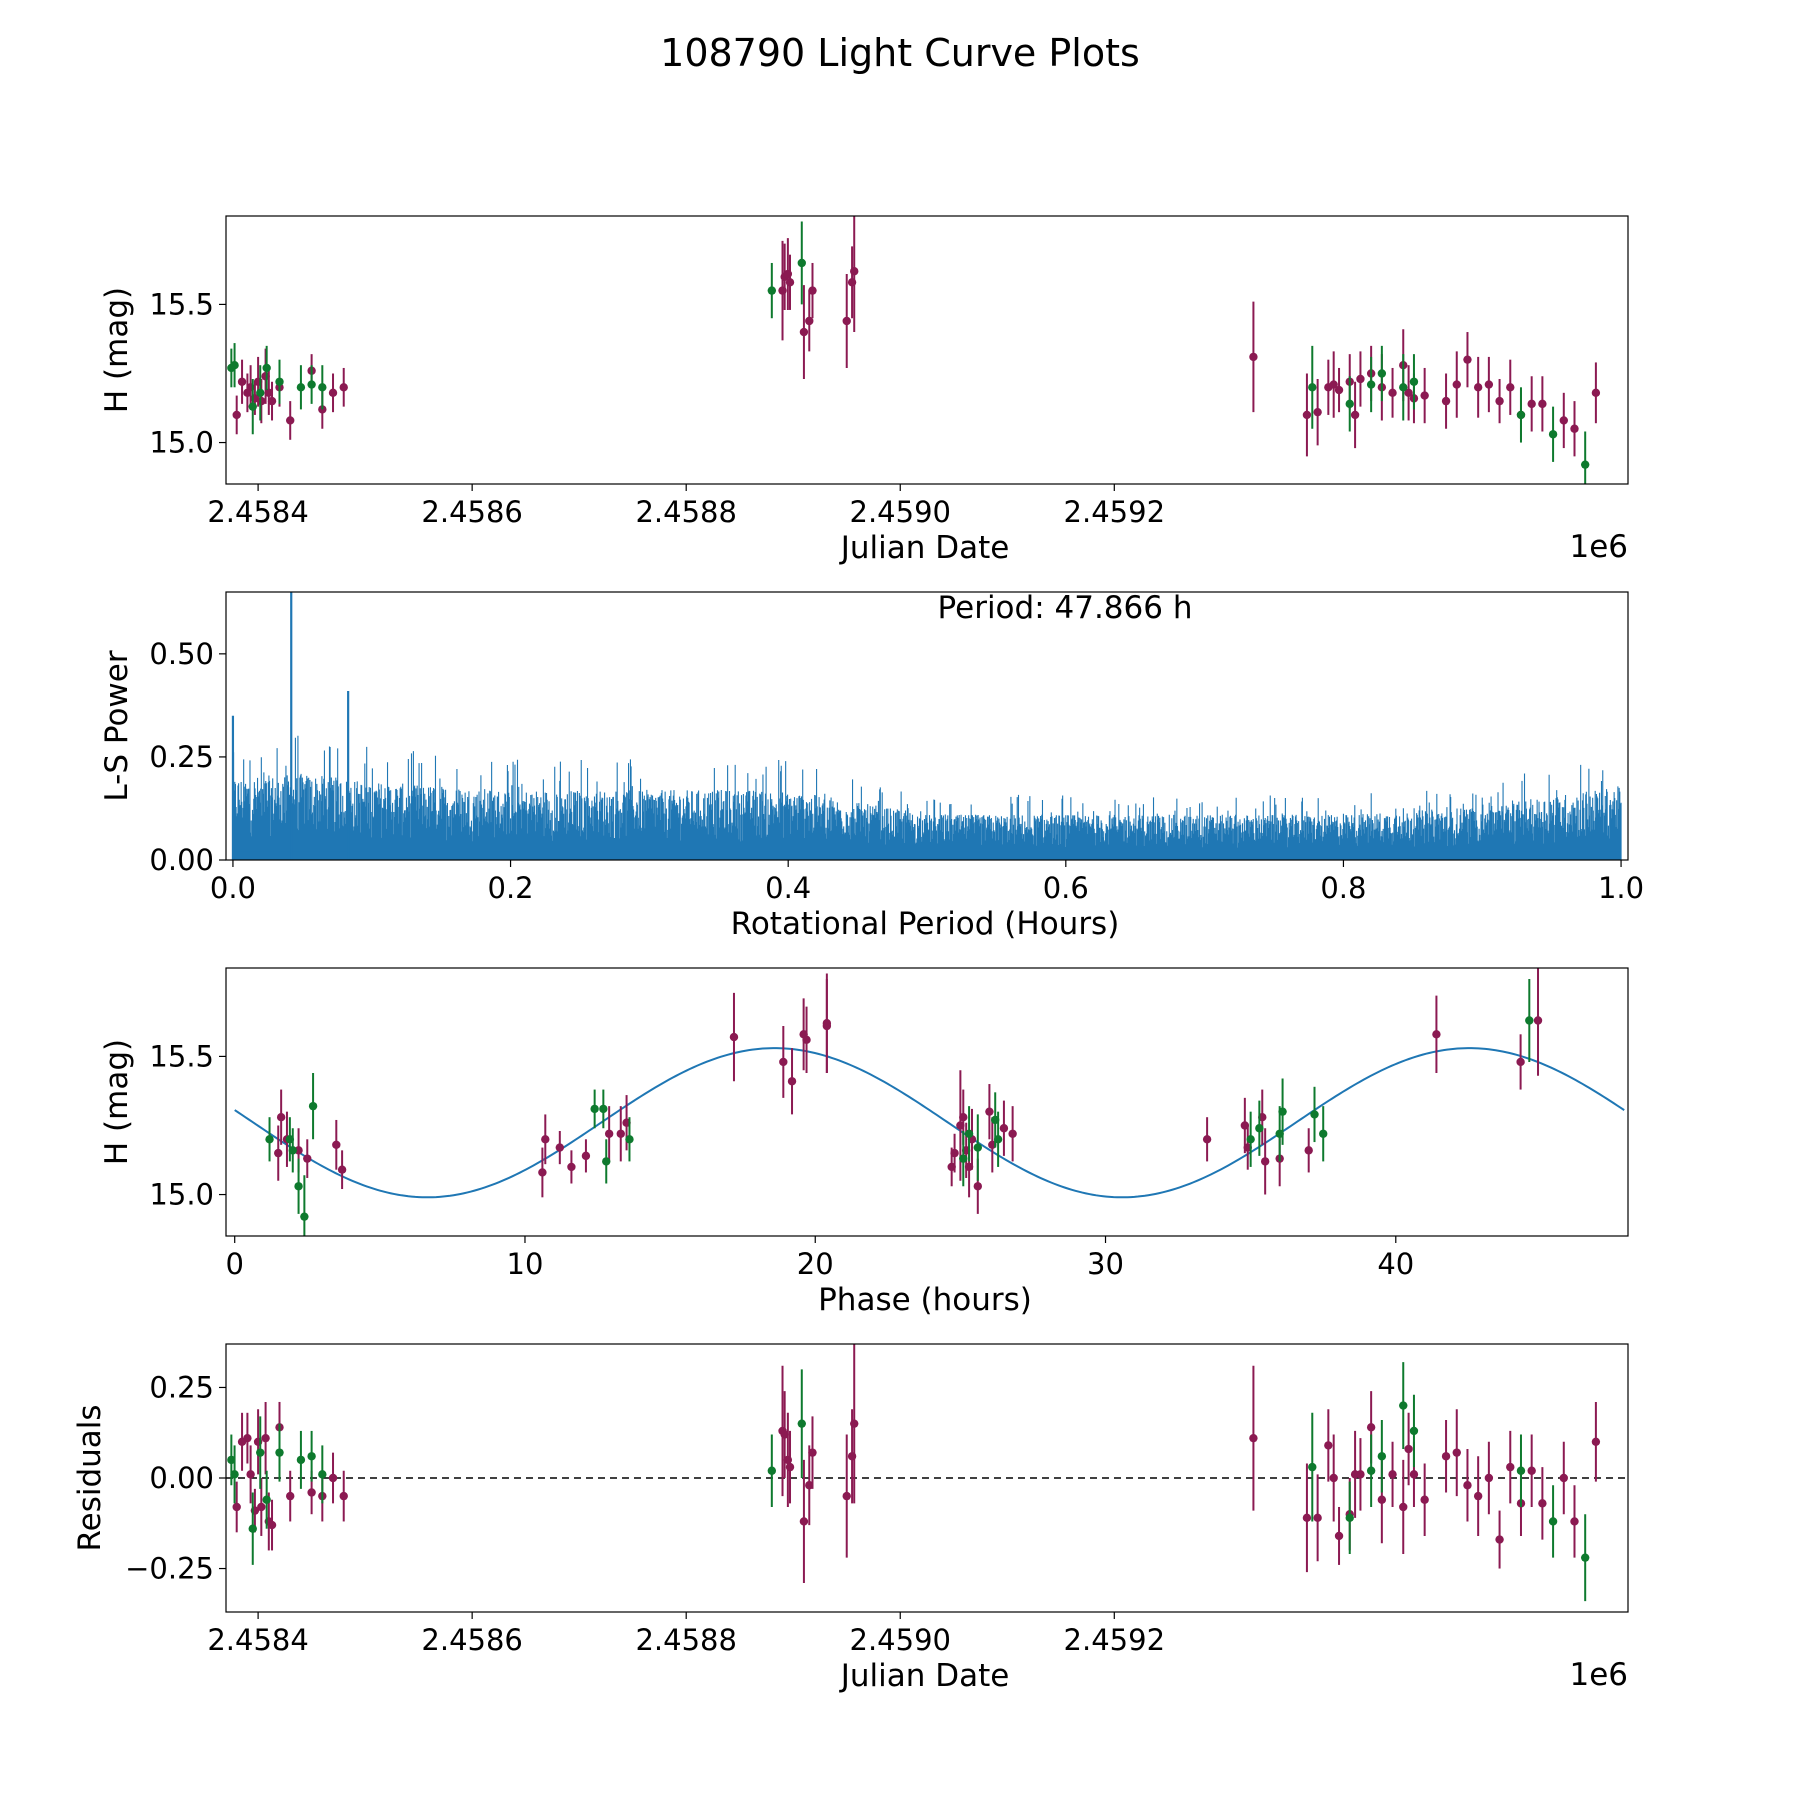 Image resolution: width=1800 pixels, height=1800 pixels. I want to click on phased-curve-xlabel: Phase (hours), so click(925, 1300).